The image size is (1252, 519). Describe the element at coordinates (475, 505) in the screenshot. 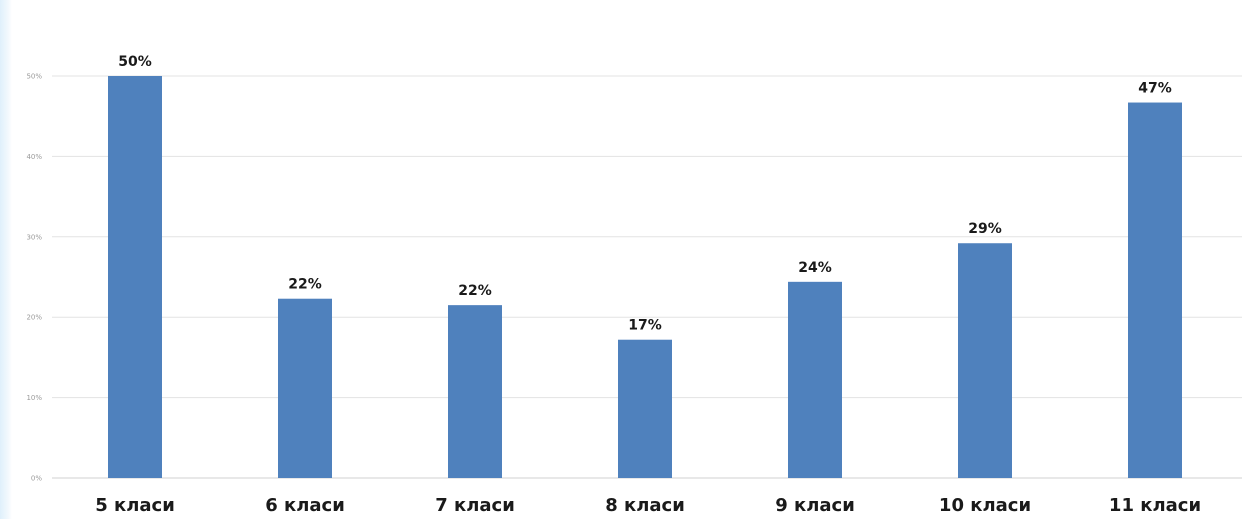

I see `x-category-label: 7 класи` at that location.